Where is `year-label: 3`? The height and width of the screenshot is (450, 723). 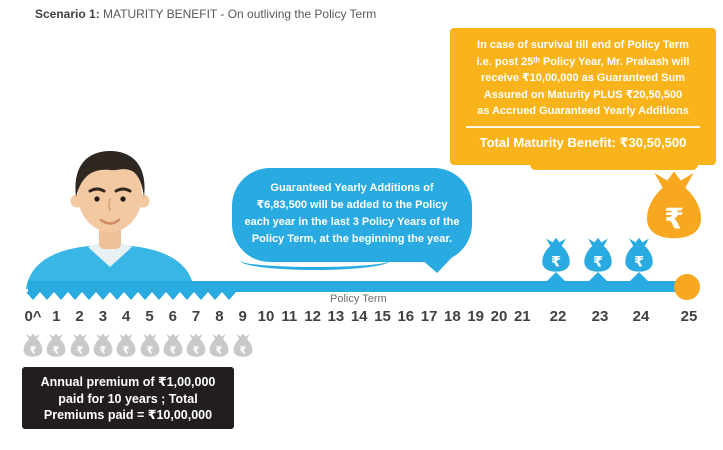
year-label: 3 is located at coordinates (103, 316).